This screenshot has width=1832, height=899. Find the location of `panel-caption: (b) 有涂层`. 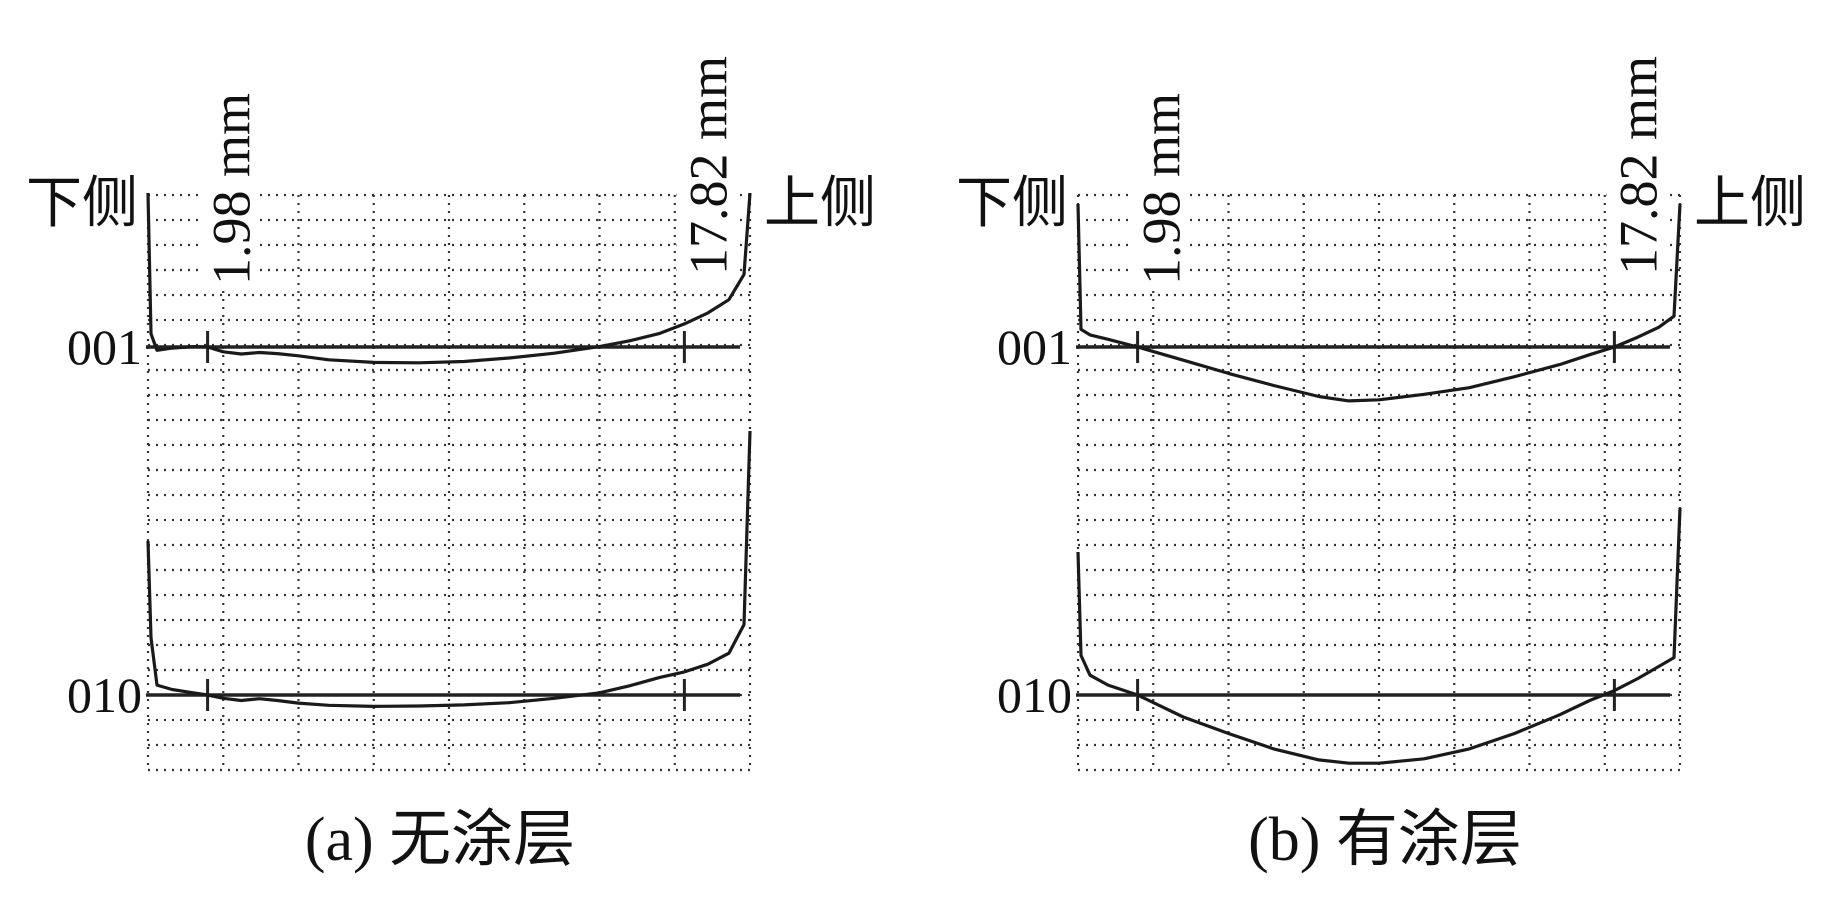

panel-caption: (b) 有涂层 is located at coordinates (1385, 840).